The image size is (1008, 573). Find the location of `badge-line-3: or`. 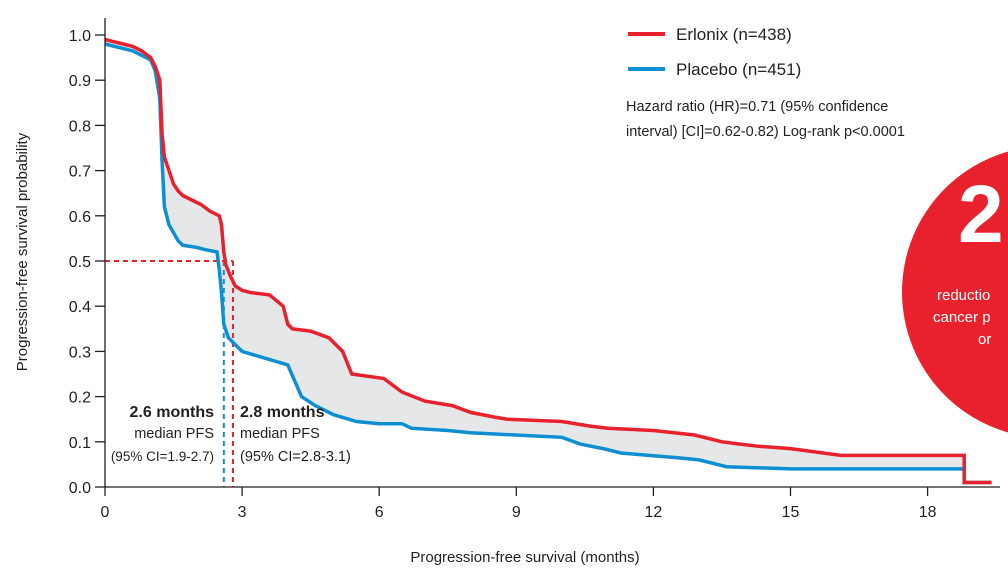

badge-line-3: or is located at coordinates (984, 339).